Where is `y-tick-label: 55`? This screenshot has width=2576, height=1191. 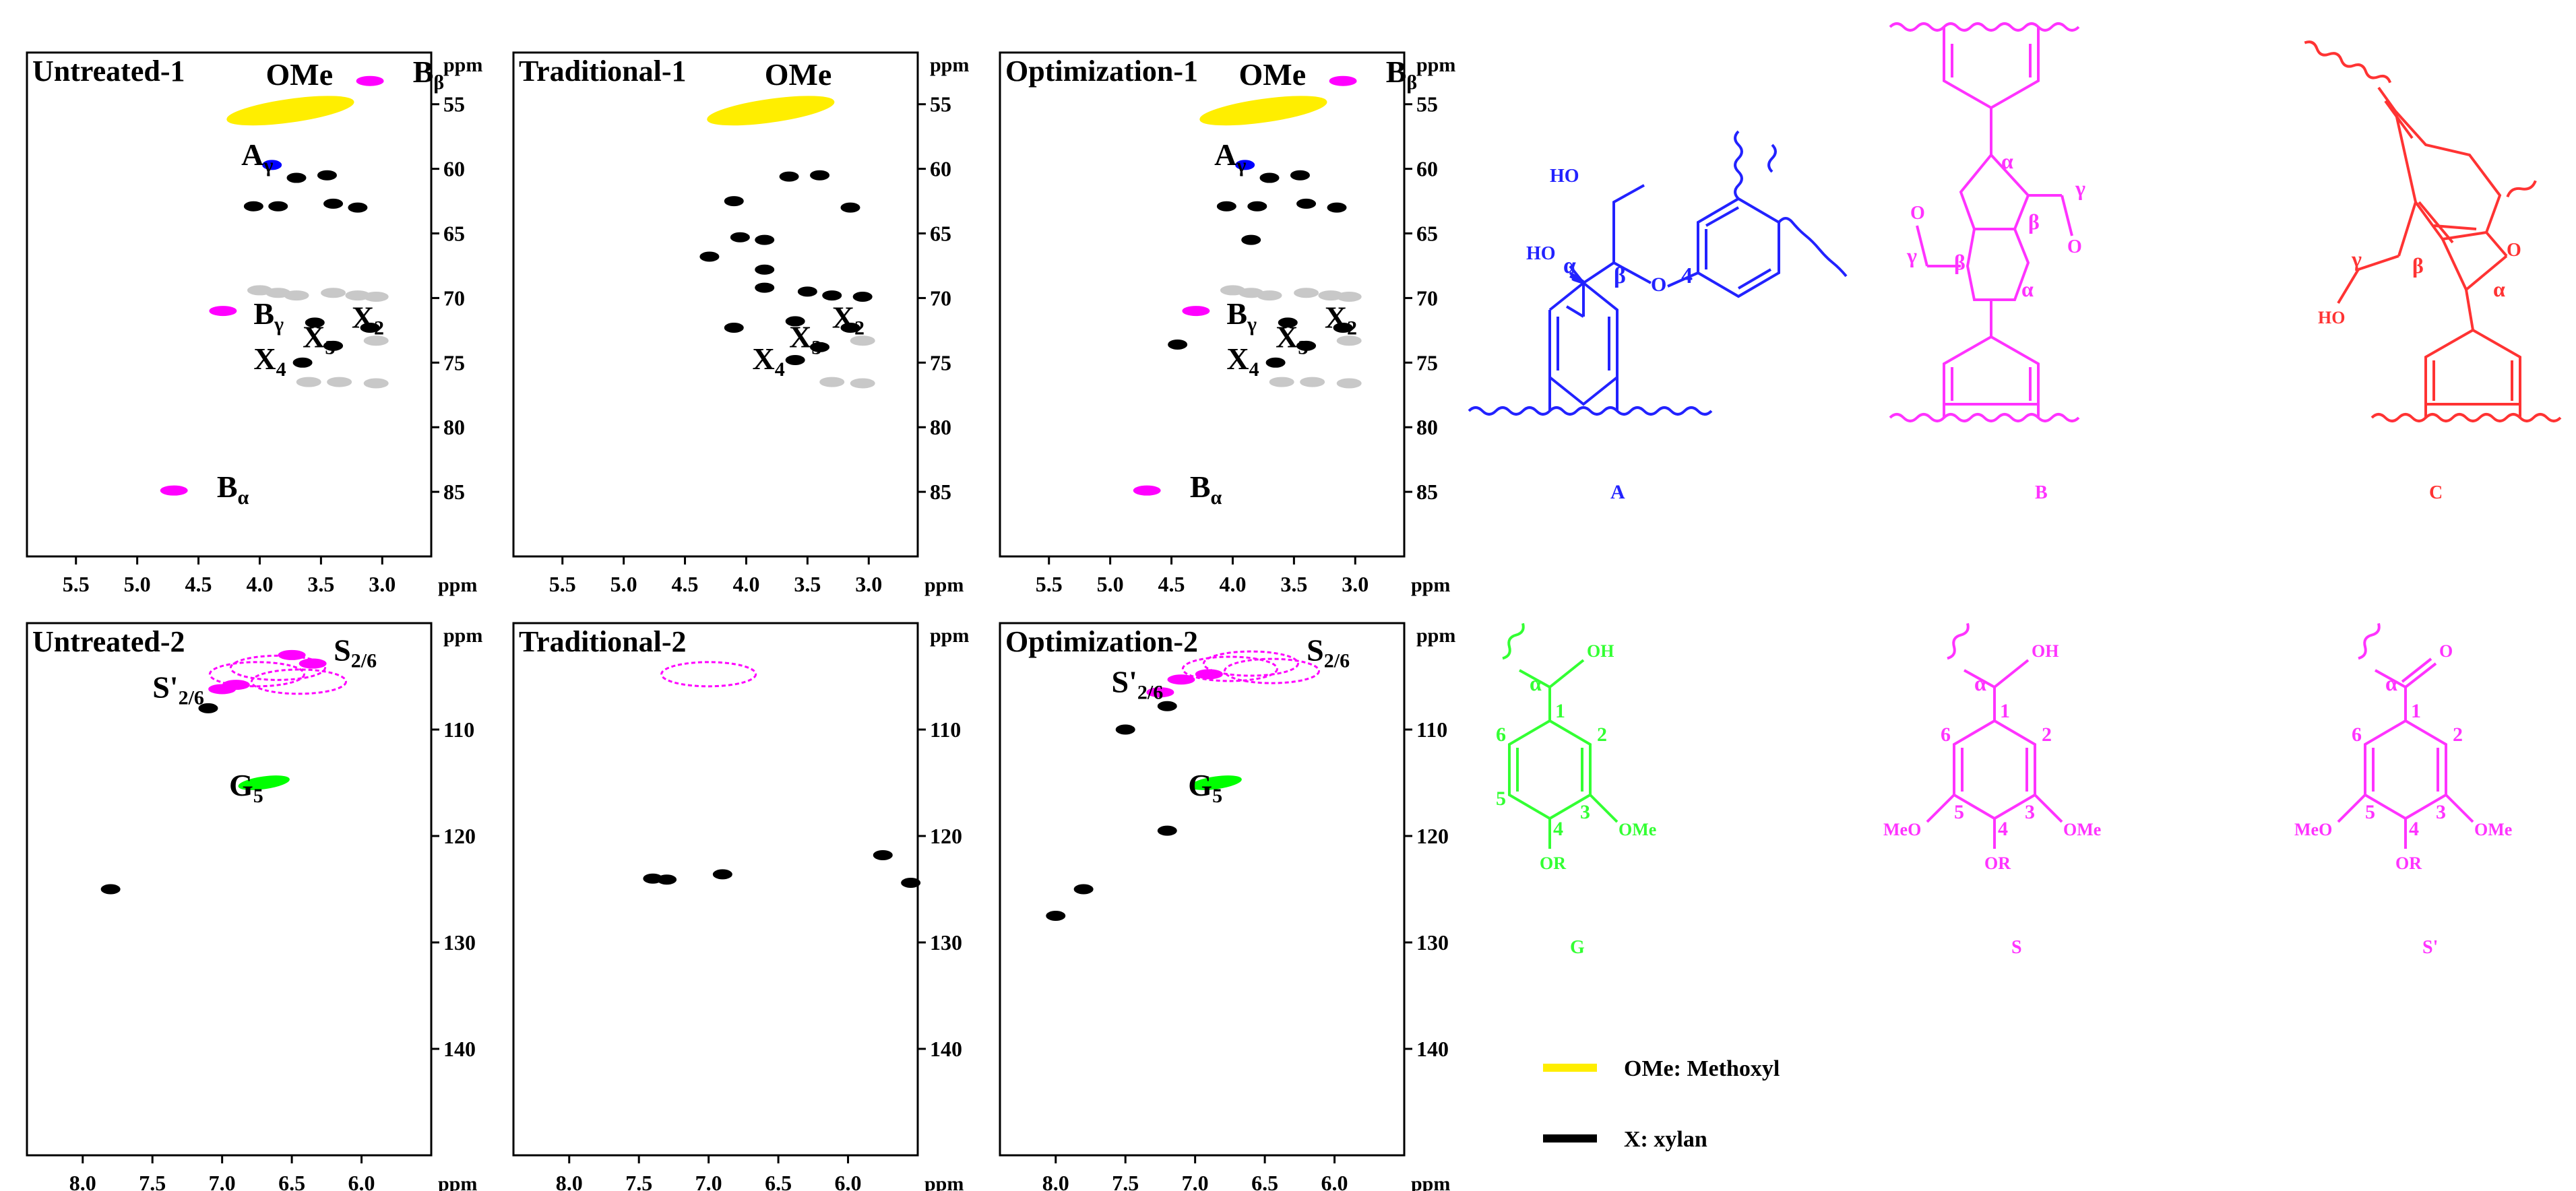 y-tick-label: 55 is located at coordinates (1427, 104).